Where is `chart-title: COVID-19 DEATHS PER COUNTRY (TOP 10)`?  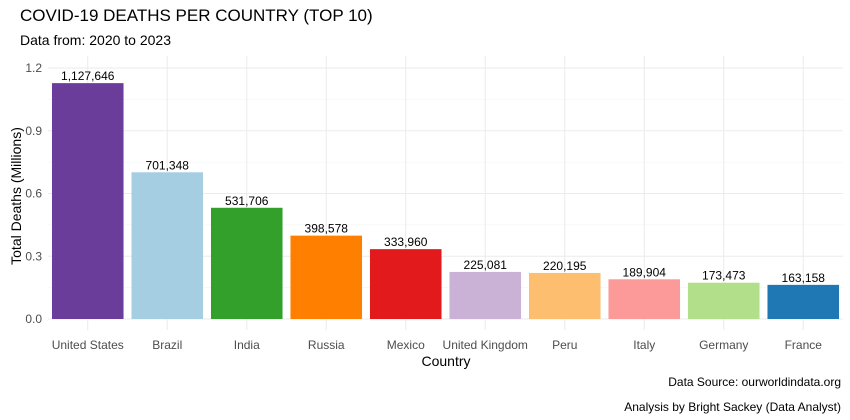
chart-title: COVID-19 DEATHS PER COUNTRY (TOP 10) is located at coordinates (196, 15).